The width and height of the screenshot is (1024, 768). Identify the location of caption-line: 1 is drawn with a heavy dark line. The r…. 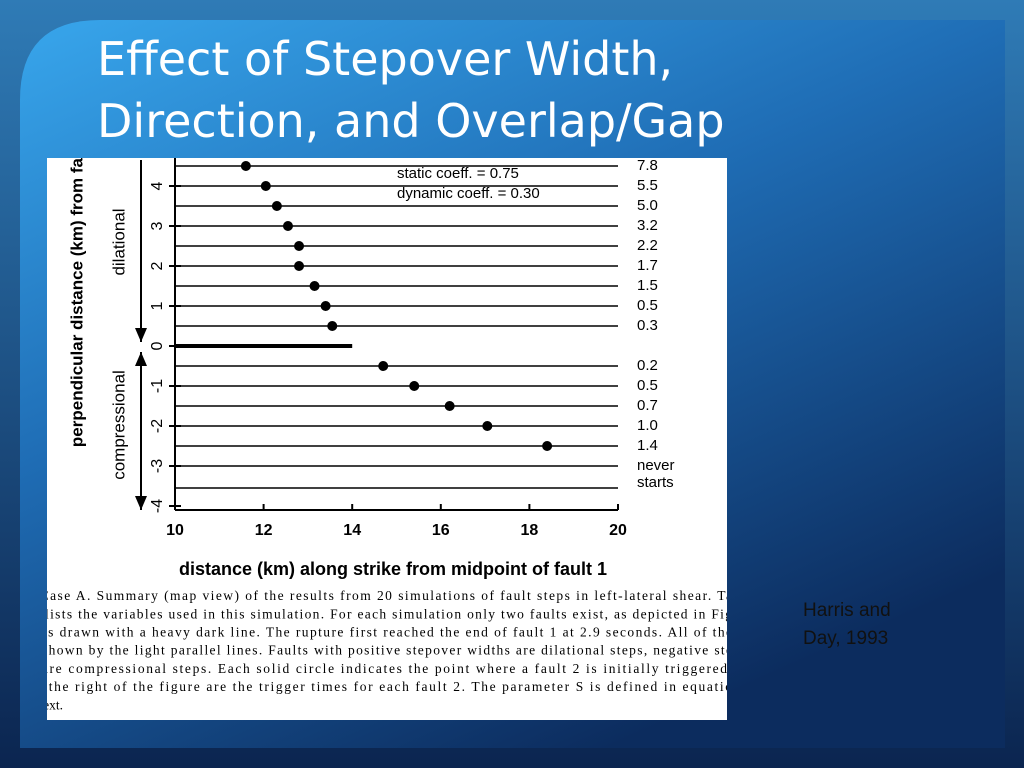
(381, 631).